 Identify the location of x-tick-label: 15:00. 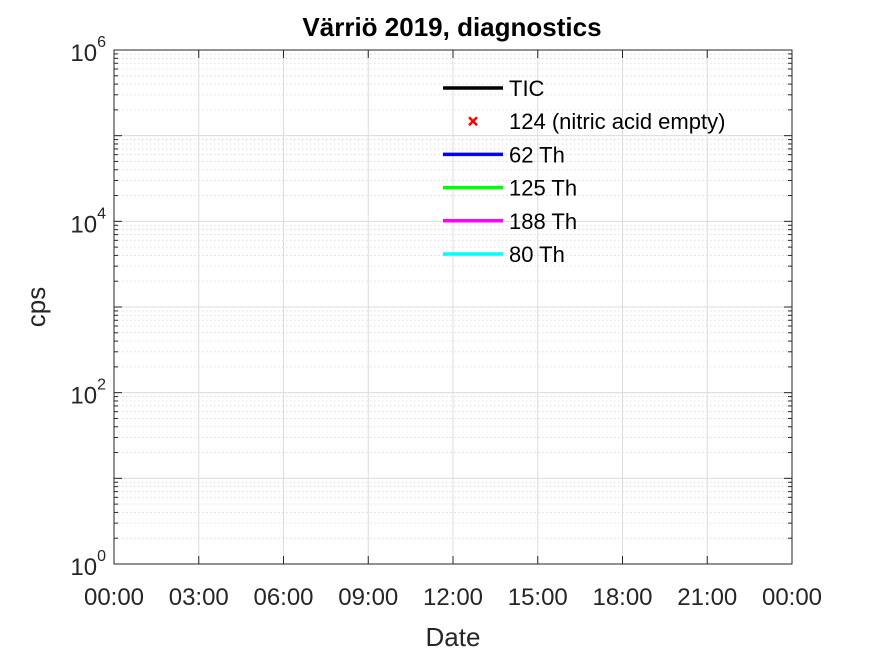
(538, 597).